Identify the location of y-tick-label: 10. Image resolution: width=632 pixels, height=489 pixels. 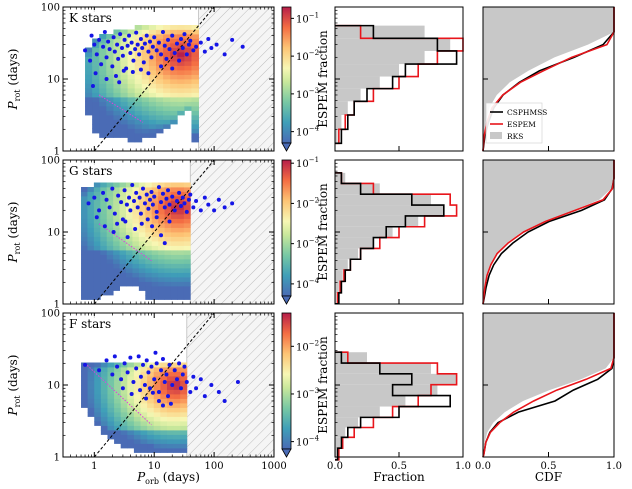
(53, 80).